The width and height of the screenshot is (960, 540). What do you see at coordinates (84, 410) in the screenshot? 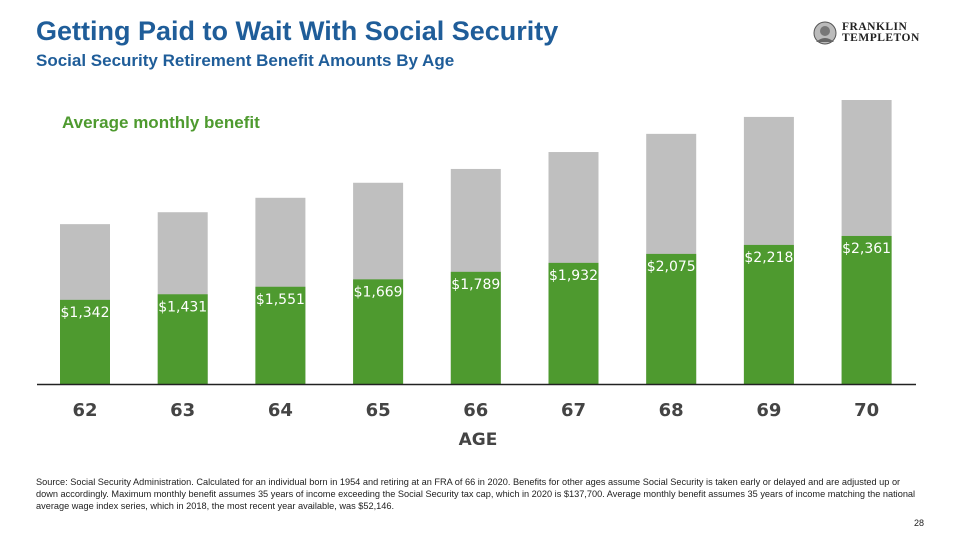
I see `x-tick-62: 62` at bounding box center [84, 410].